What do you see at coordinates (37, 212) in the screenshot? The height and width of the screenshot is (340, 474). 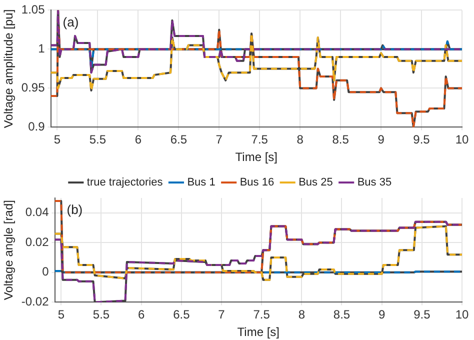 I see `y-tick-label: 0.04` at bounding box center [37, 212].